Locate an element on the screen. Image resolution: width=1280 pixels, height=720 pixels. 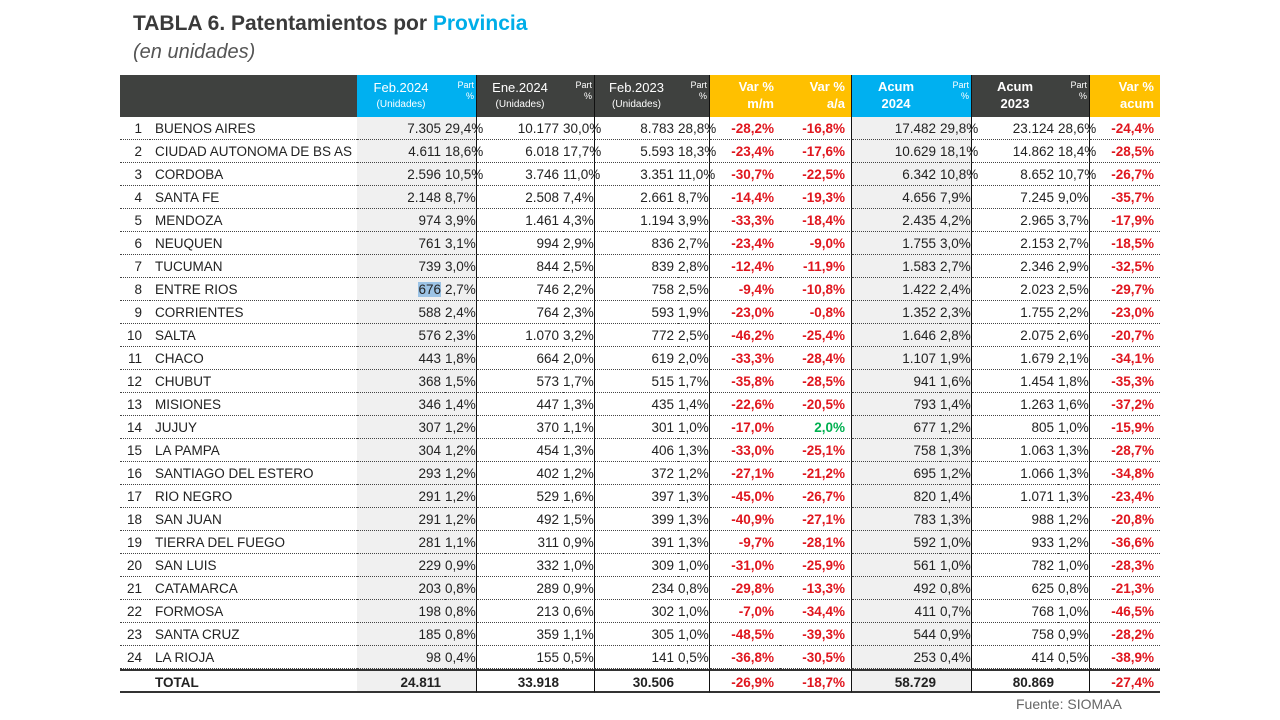
cell-feb2024-part: 3,1% is located at coordinates (461, 243).